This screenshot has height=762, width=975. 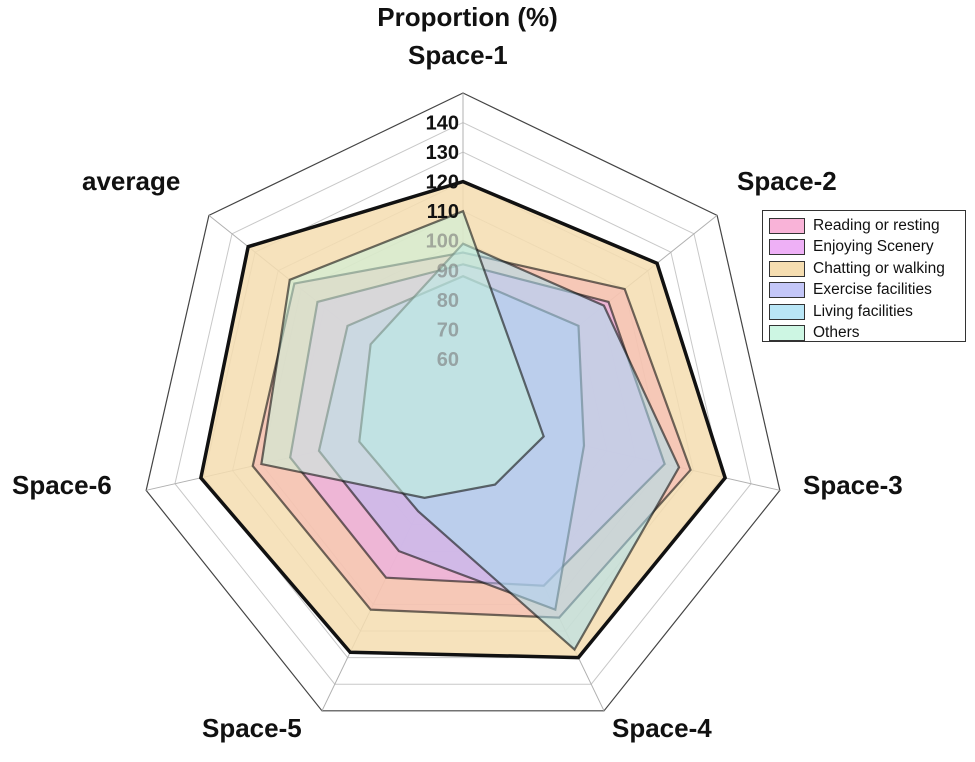 I want to click on r-tick-label: 60, so click(x=448, y=360).